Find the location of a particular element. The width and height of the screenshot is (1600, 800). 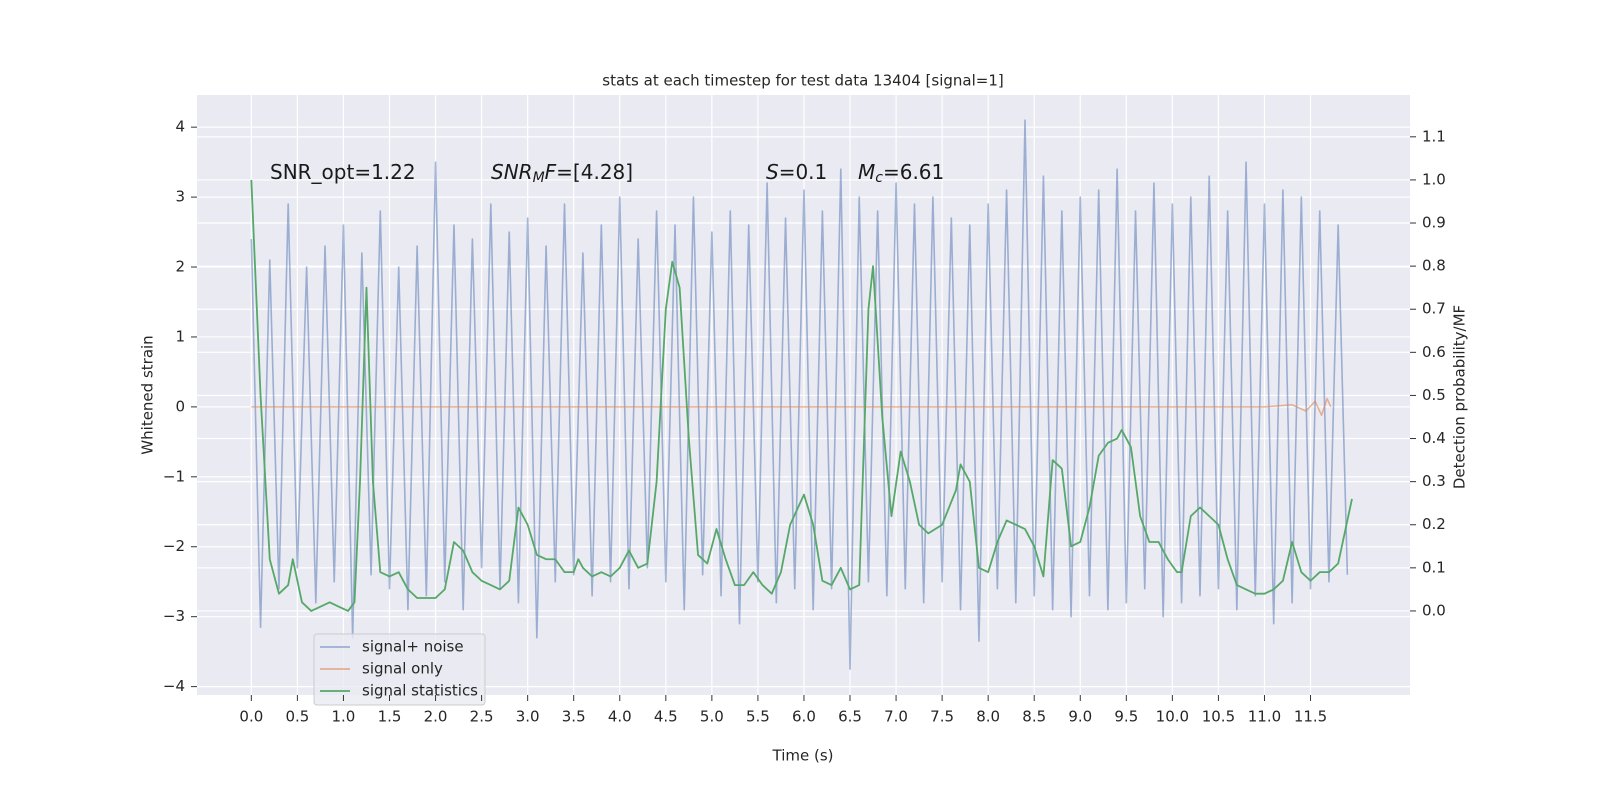

y-tick-label: 3 is located at coordinates (180, 197).